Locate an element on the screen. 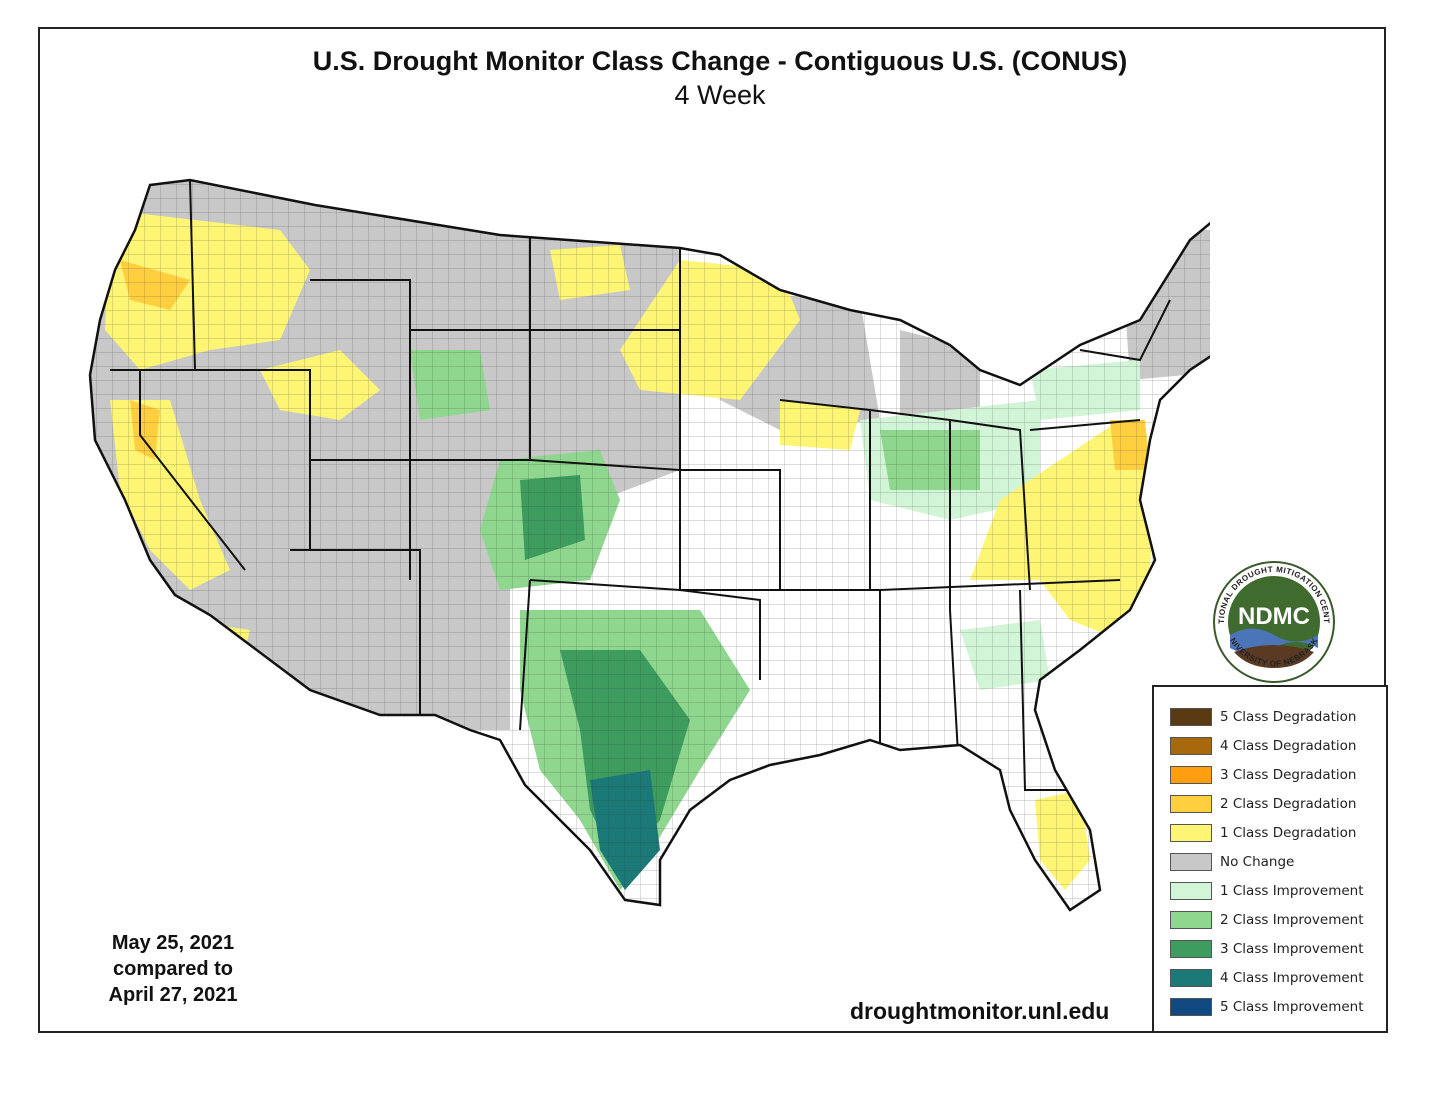 The width and height of the screenshot is (1440, 1113). legend-item: No Change is located at coordinates (1232, 862).